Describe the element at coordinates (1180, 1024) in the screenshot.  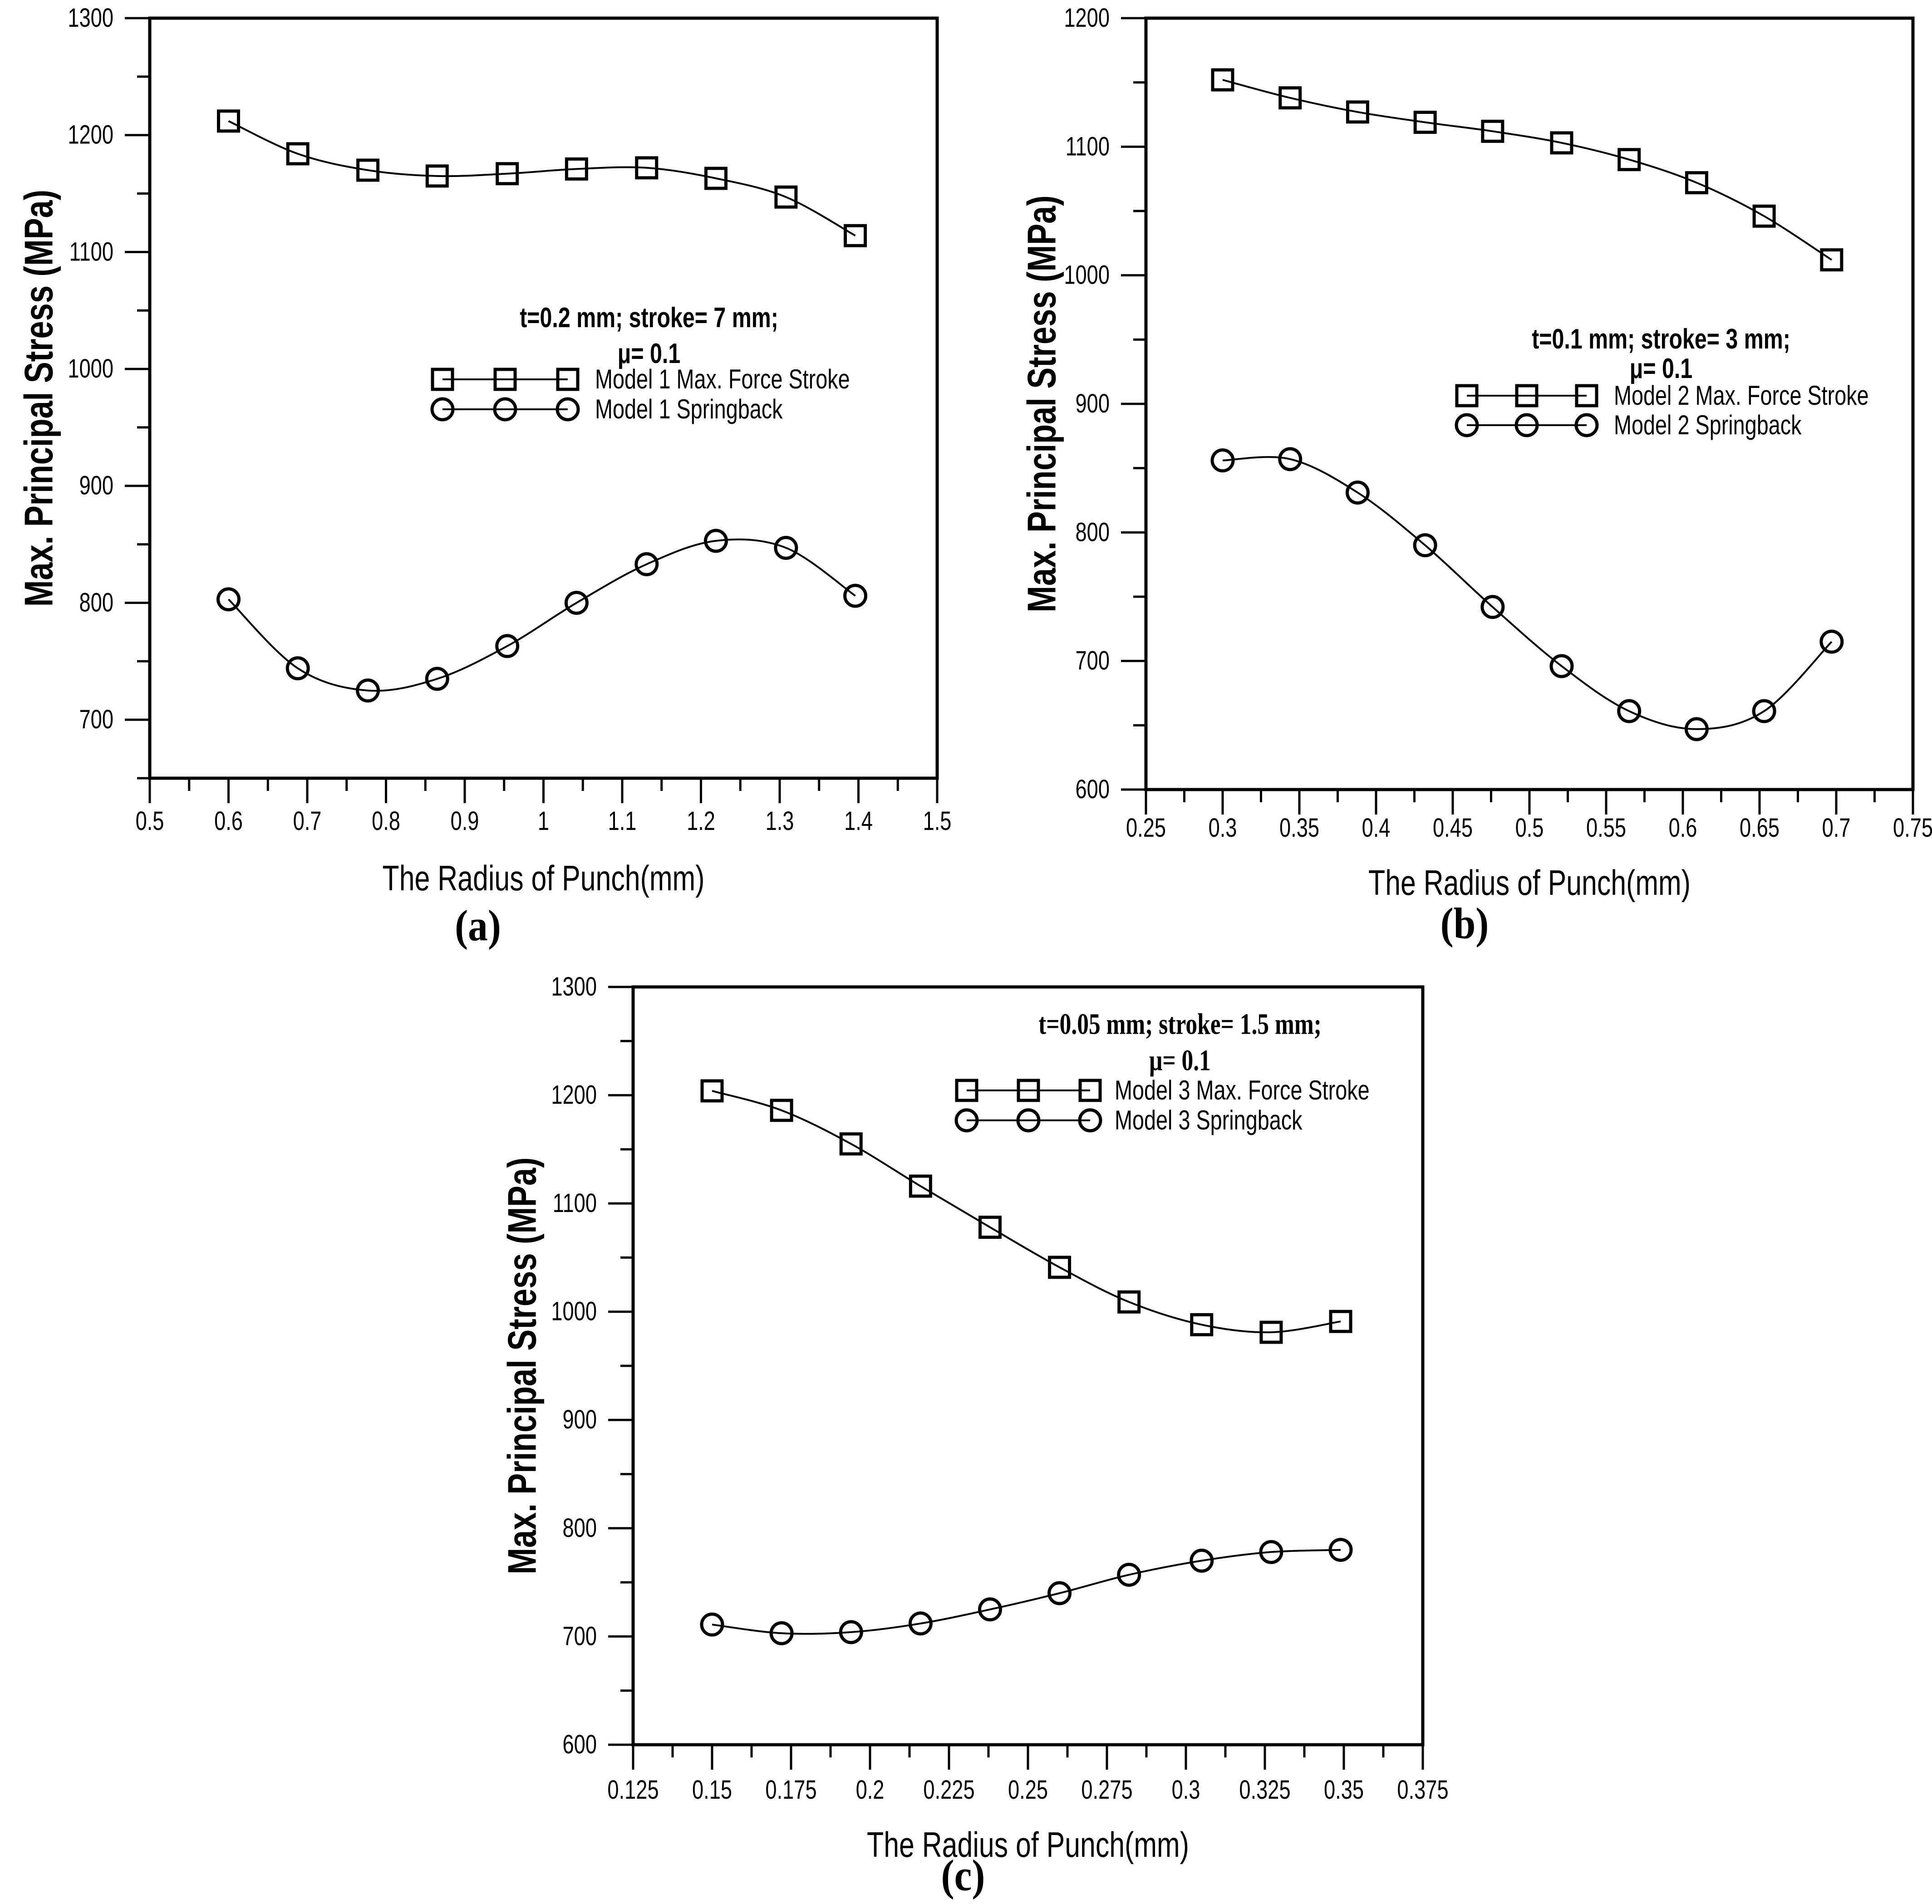
I see `svg-text: t=0.05 mm; stroke= 1.5 mm;` at that location.